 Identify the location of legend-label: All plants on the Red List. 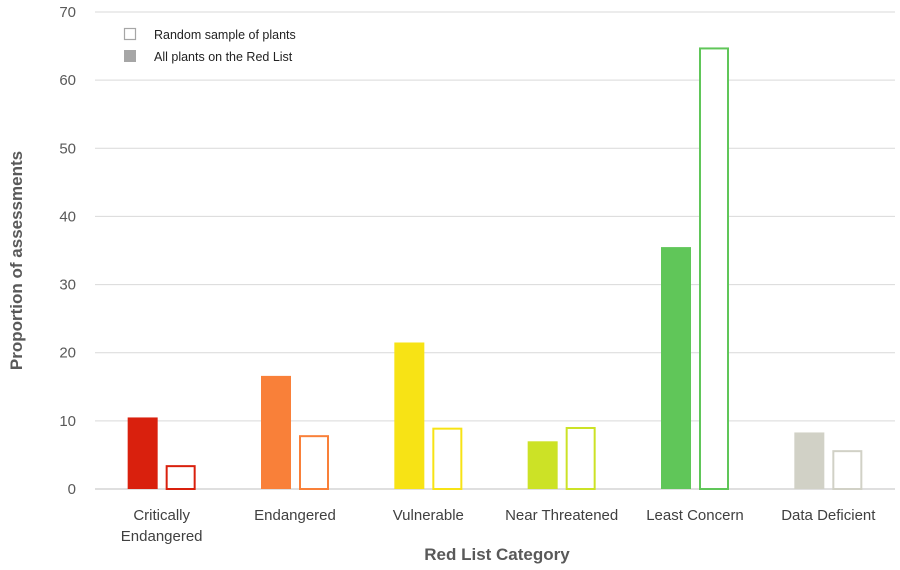
(223, 57).